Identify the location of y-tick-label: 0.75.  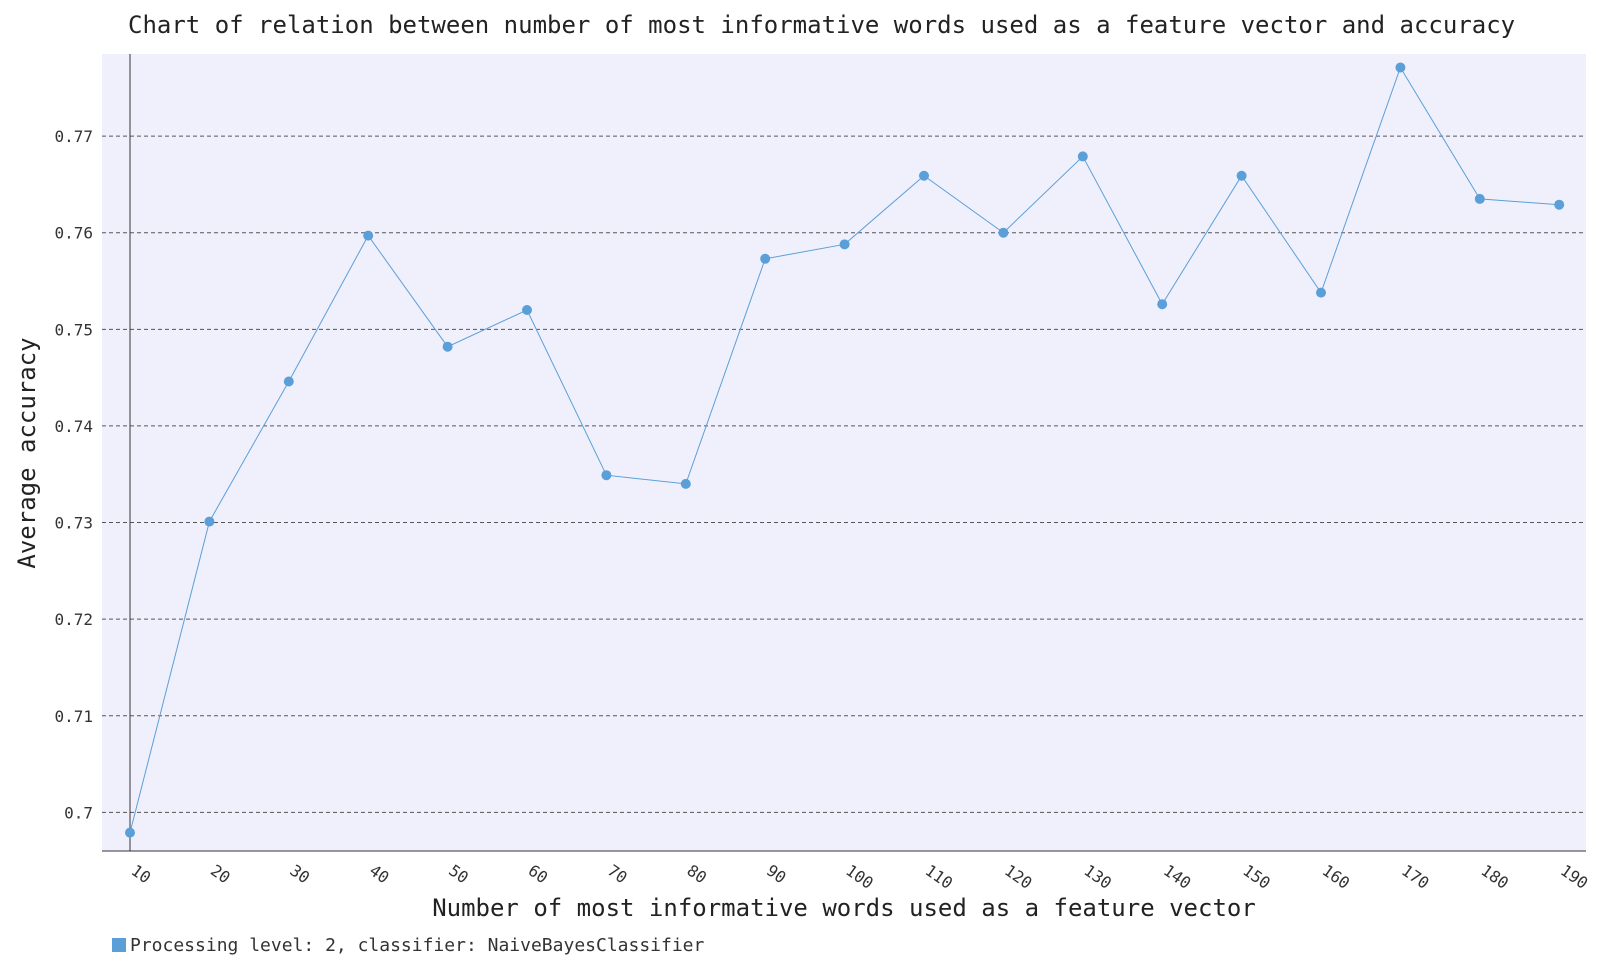
(73, 329).